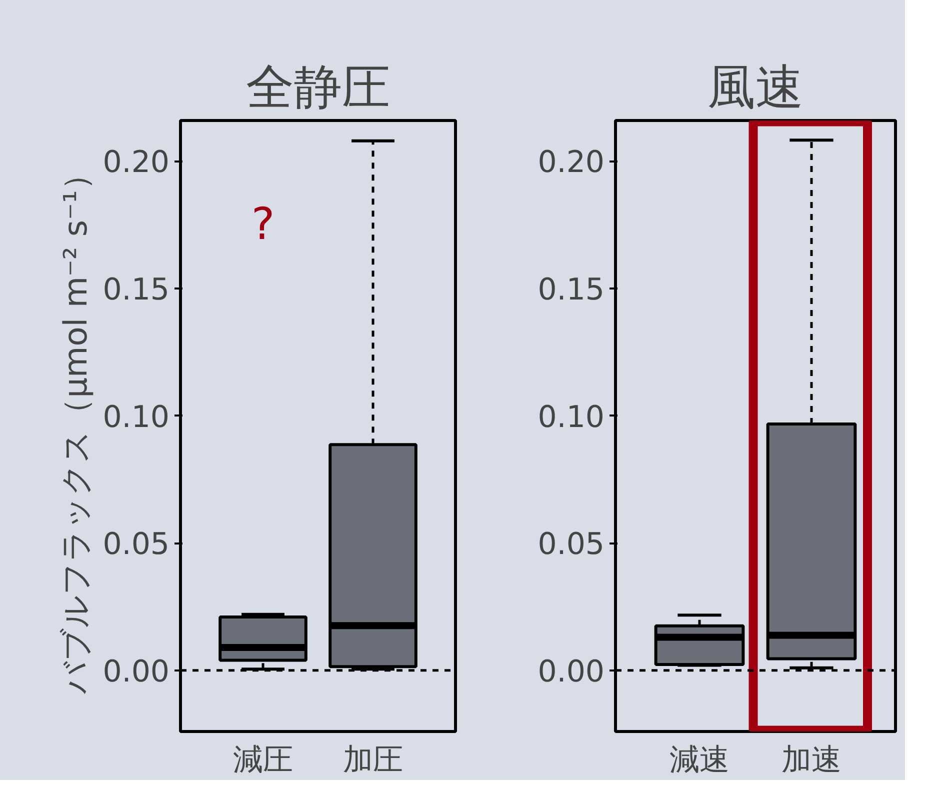 This screenshot has height=808, width=951. What do you see at coordinates (318, 88) in the screenshot?
I see `chart-title: 全静圧` at bounding box center [318, 88].